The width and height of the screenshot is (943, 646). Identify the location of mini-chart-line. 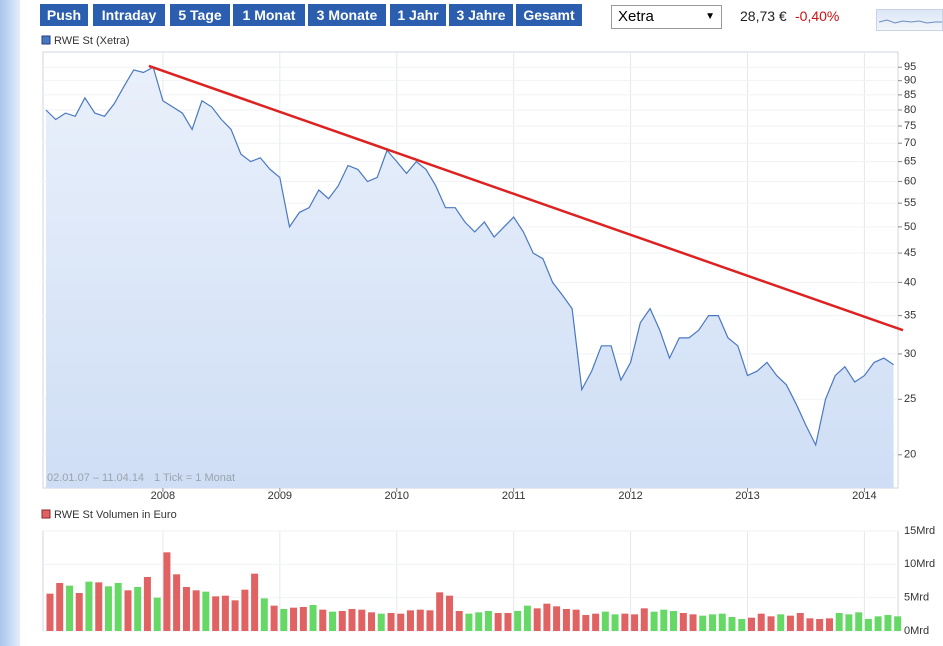
(910, 21).